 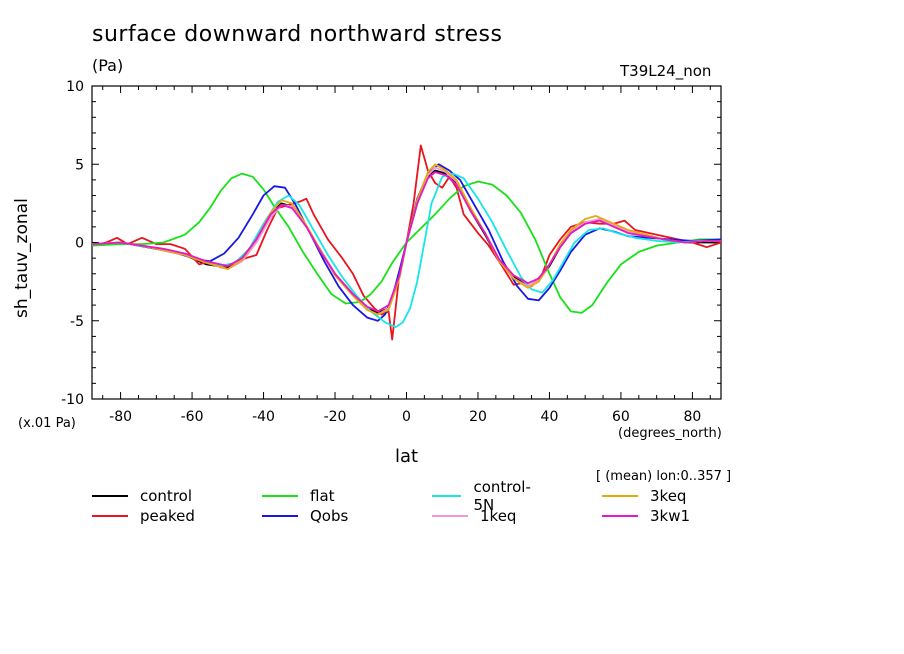 What do you see at coordinates (263, 417) in the screenshot?
I see `x-tick-label: -40` at bounding box center [263, 417].